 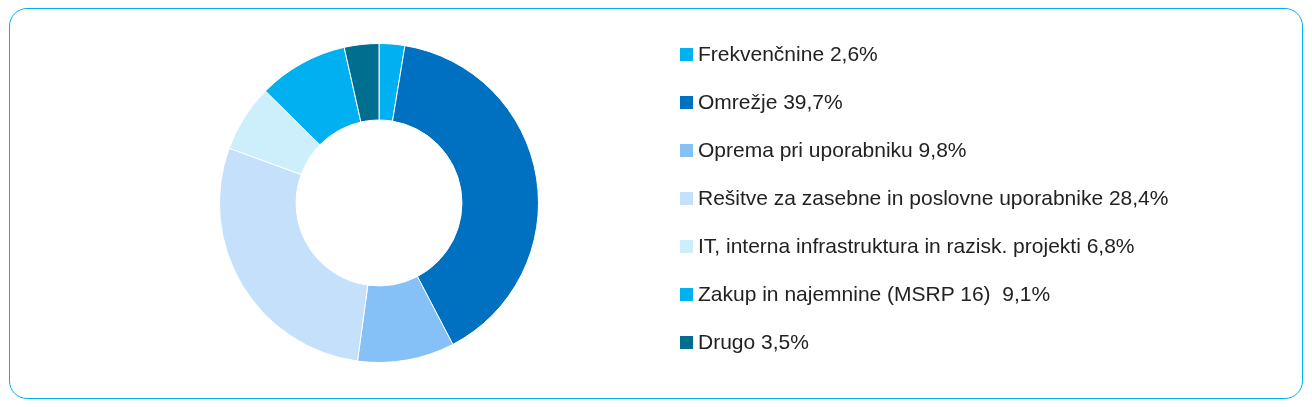 What do you see at coordinates (933, 198) in the screenshot?
I see `legend-label: Rešitve za zasebne in poslovne uporabnike 28,4%` at bounding box center [933, 198].